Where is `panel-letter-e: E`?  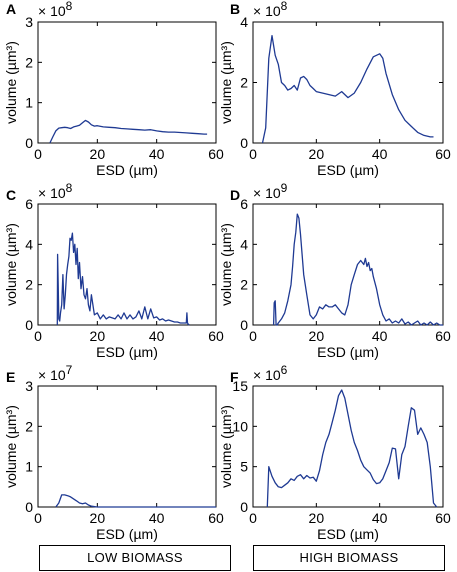 panel-letter-e: E is located at coordinates (10, 377).